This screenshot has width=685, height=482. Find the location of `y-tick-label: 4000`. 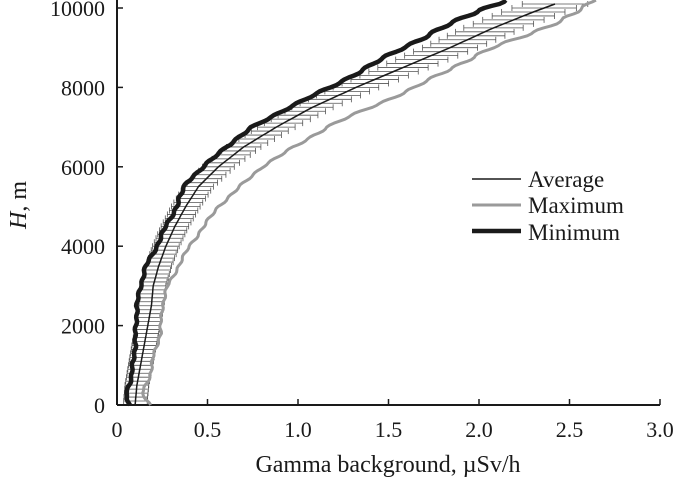

y-tick-label: 4000 is located at coordinates (83, 246).